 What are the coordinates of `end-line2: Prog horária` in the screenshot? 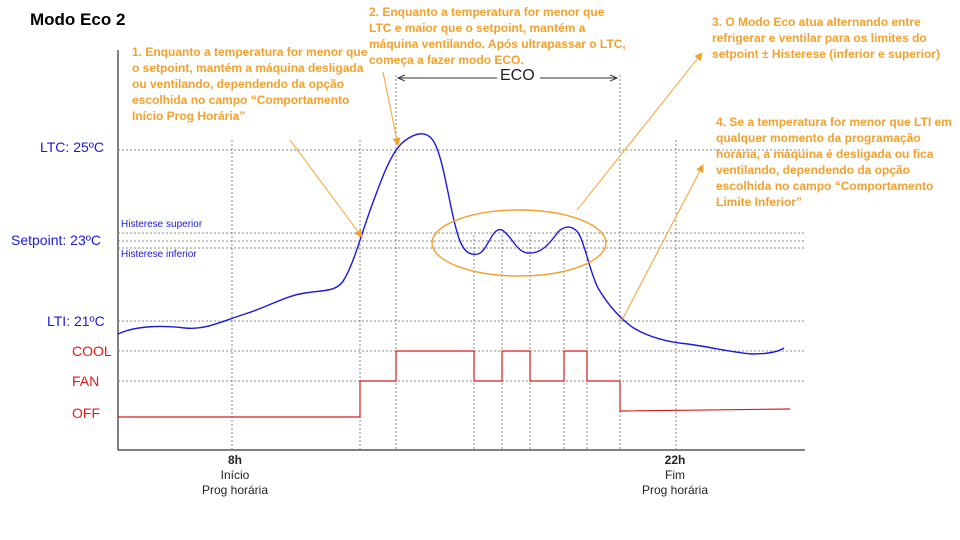 It's located at (675, 490).